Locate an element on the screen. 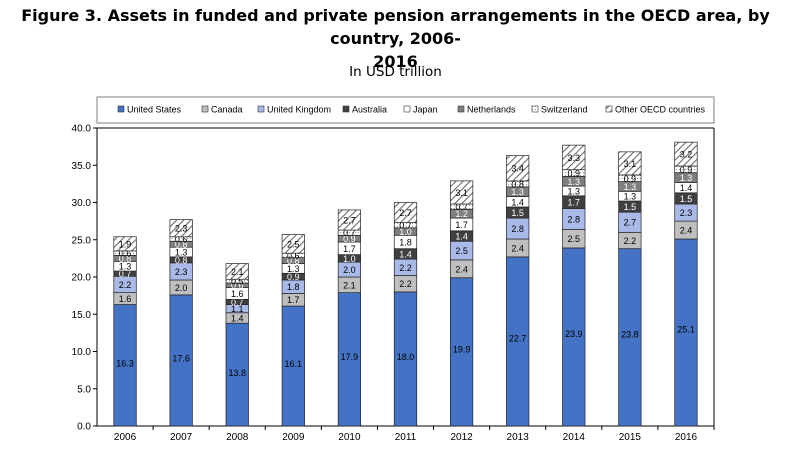 This screenshot has height=464, width=791. data-label: 2.1 is located at coordinates (237, 272).